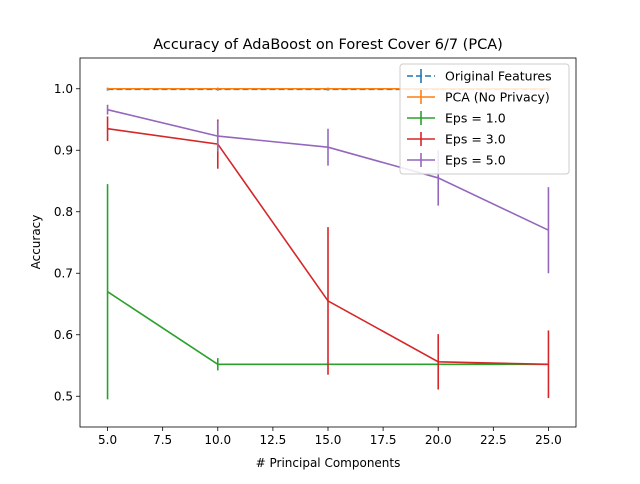  Describe the element at coordinates (328, 440) in the screenshot. I see `x-tick-label: 15.0` at that location.